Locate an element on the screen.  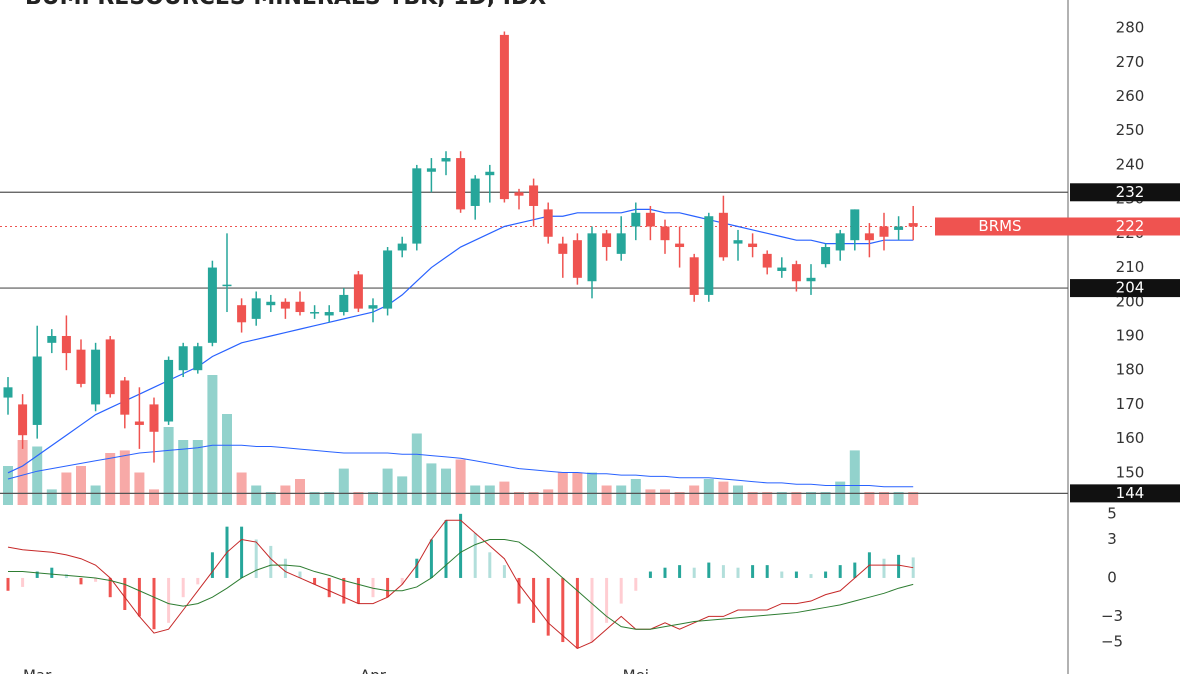
last-price-name: BRMS is located at coordinates (999, 226).